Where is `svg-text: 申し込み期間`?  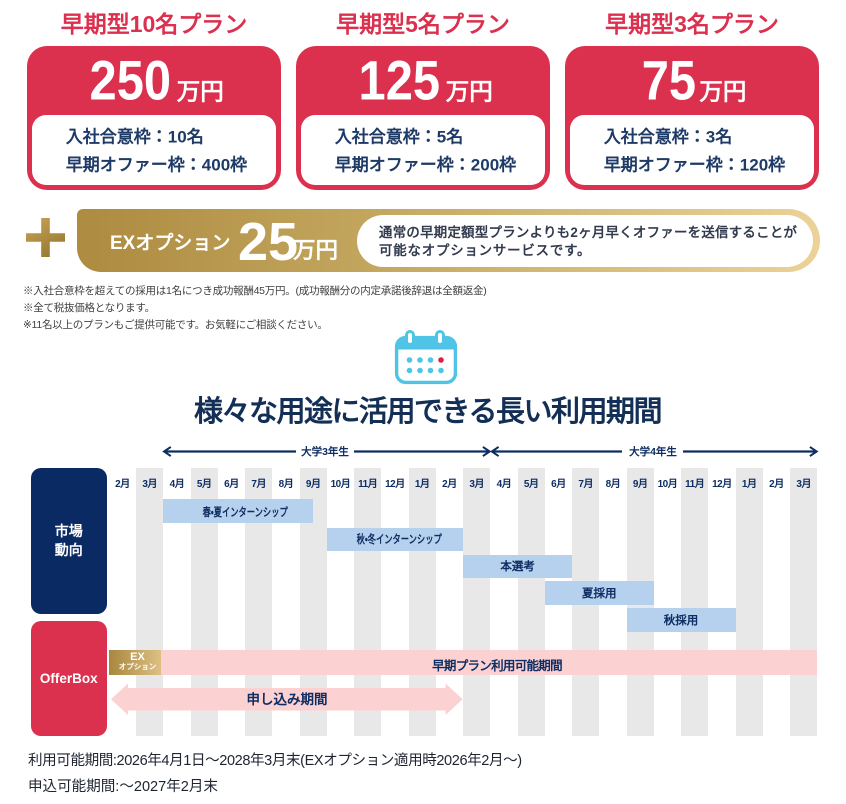
svg-text: 申し込み期間 is located at coordinates (287, 699).